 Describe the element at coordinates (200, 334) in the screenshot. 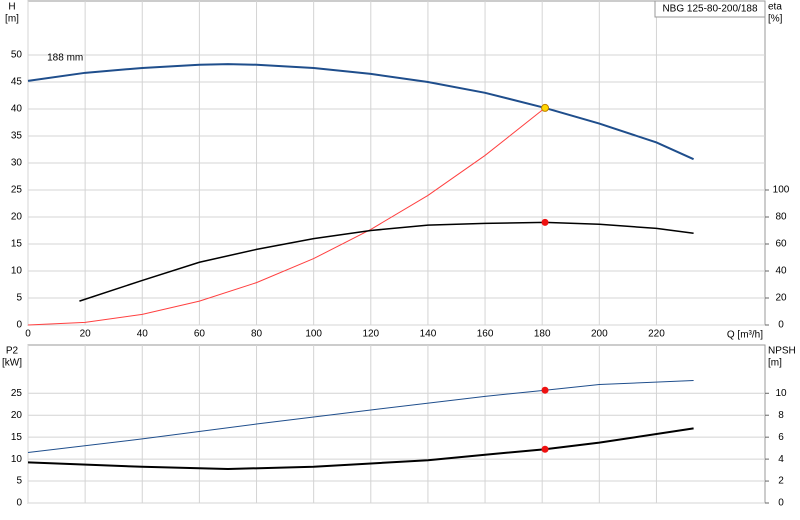

I see `x-tick-label: 60` at that location.